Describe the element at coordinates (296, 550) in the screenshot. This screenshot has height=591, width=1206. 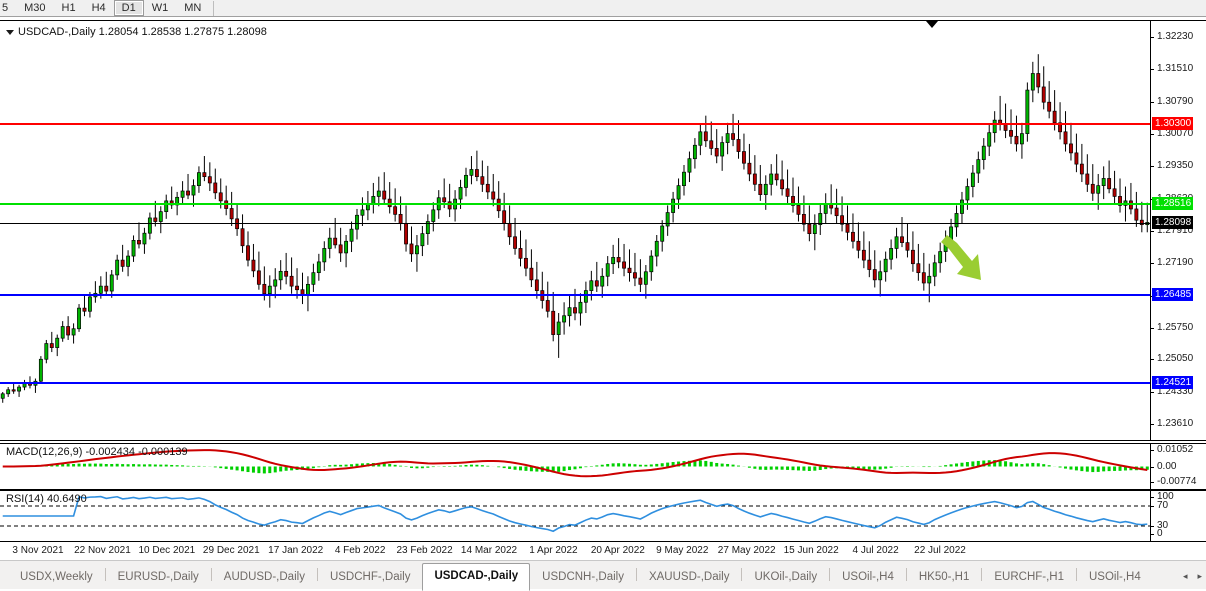
I see `date-tick-label: 17 Jan 2022` at that location.